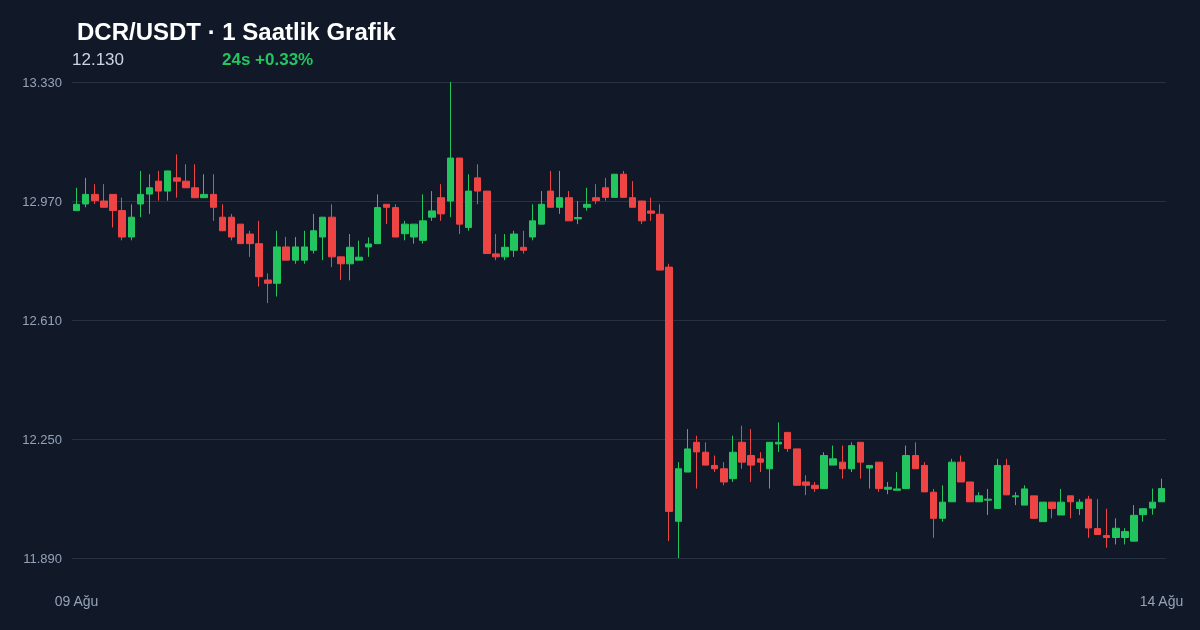  What do you see at coordinates (42, 439) in the screenshot?
I see `y-tick-label: 12.250` at bounding box center [42, 439].